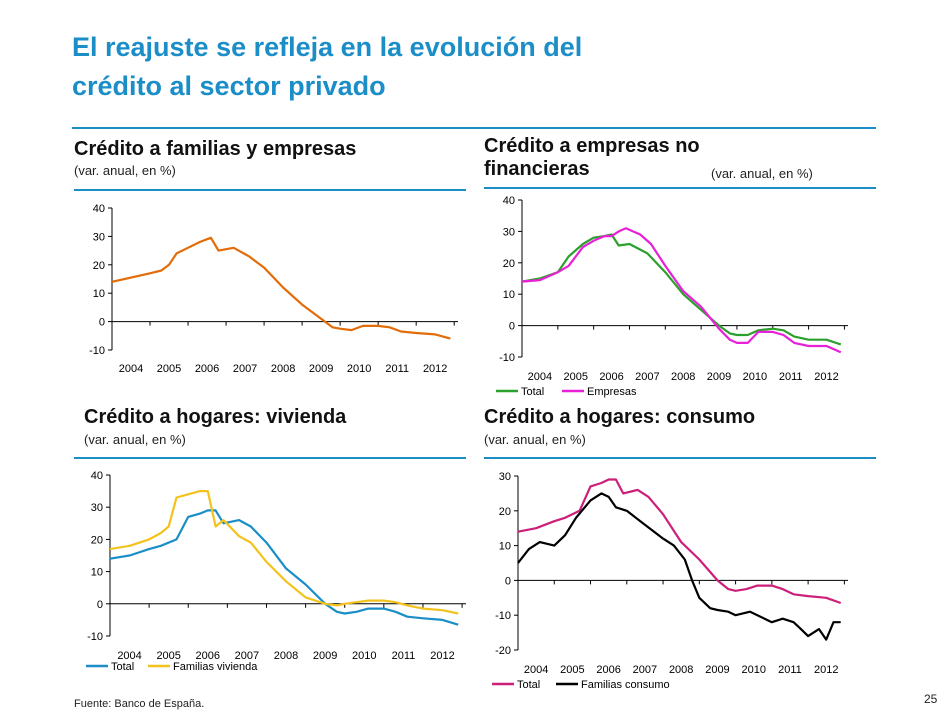 The image size is (952, 714). I want to click on series-line-empresas, so click(681, 290).